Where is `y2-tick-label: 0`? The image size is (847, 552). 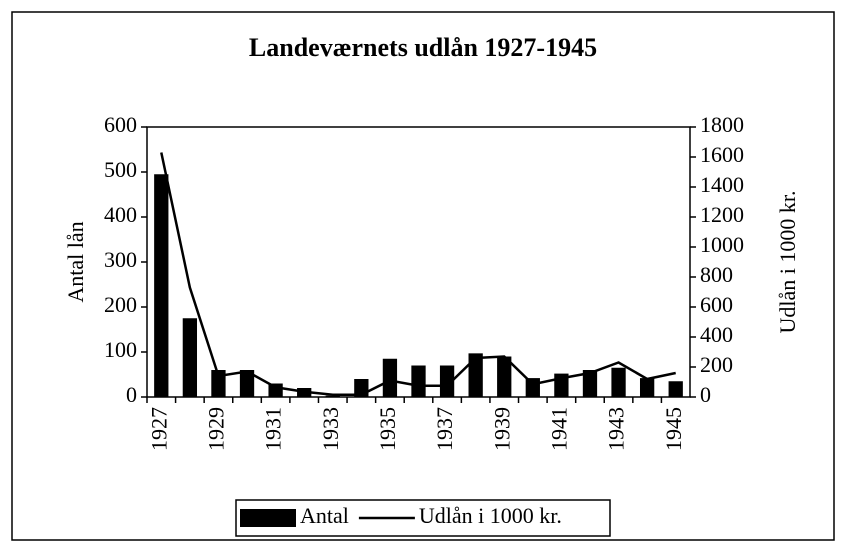
y2-tick-label: 0 is located at coordinates (705, 394).